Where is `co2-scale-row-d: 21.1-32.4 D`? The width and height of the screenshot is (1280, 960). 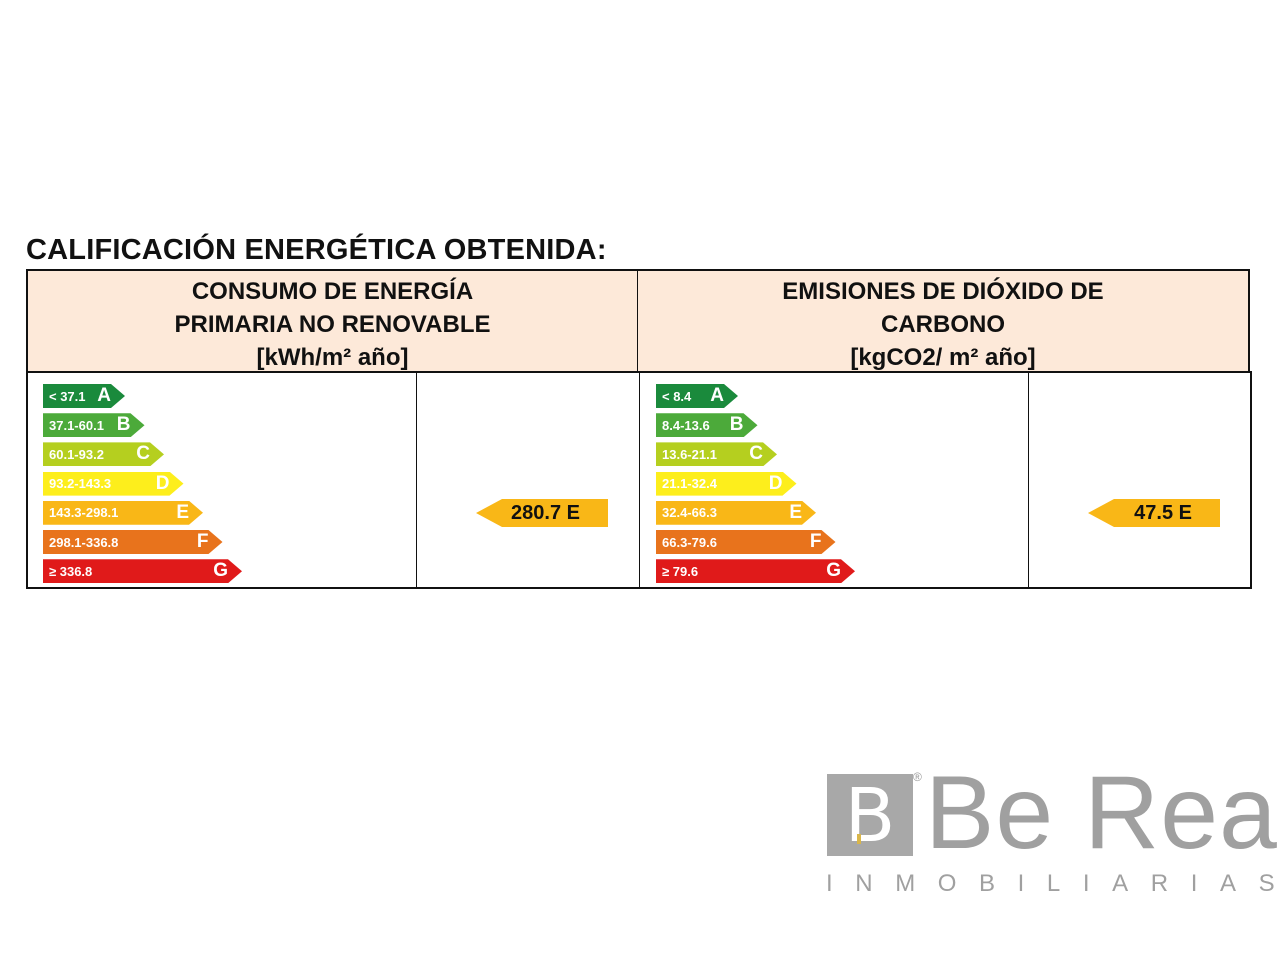
co2-scale-row-d: 21.1-32.4 D is located at coordinates (726, 484).